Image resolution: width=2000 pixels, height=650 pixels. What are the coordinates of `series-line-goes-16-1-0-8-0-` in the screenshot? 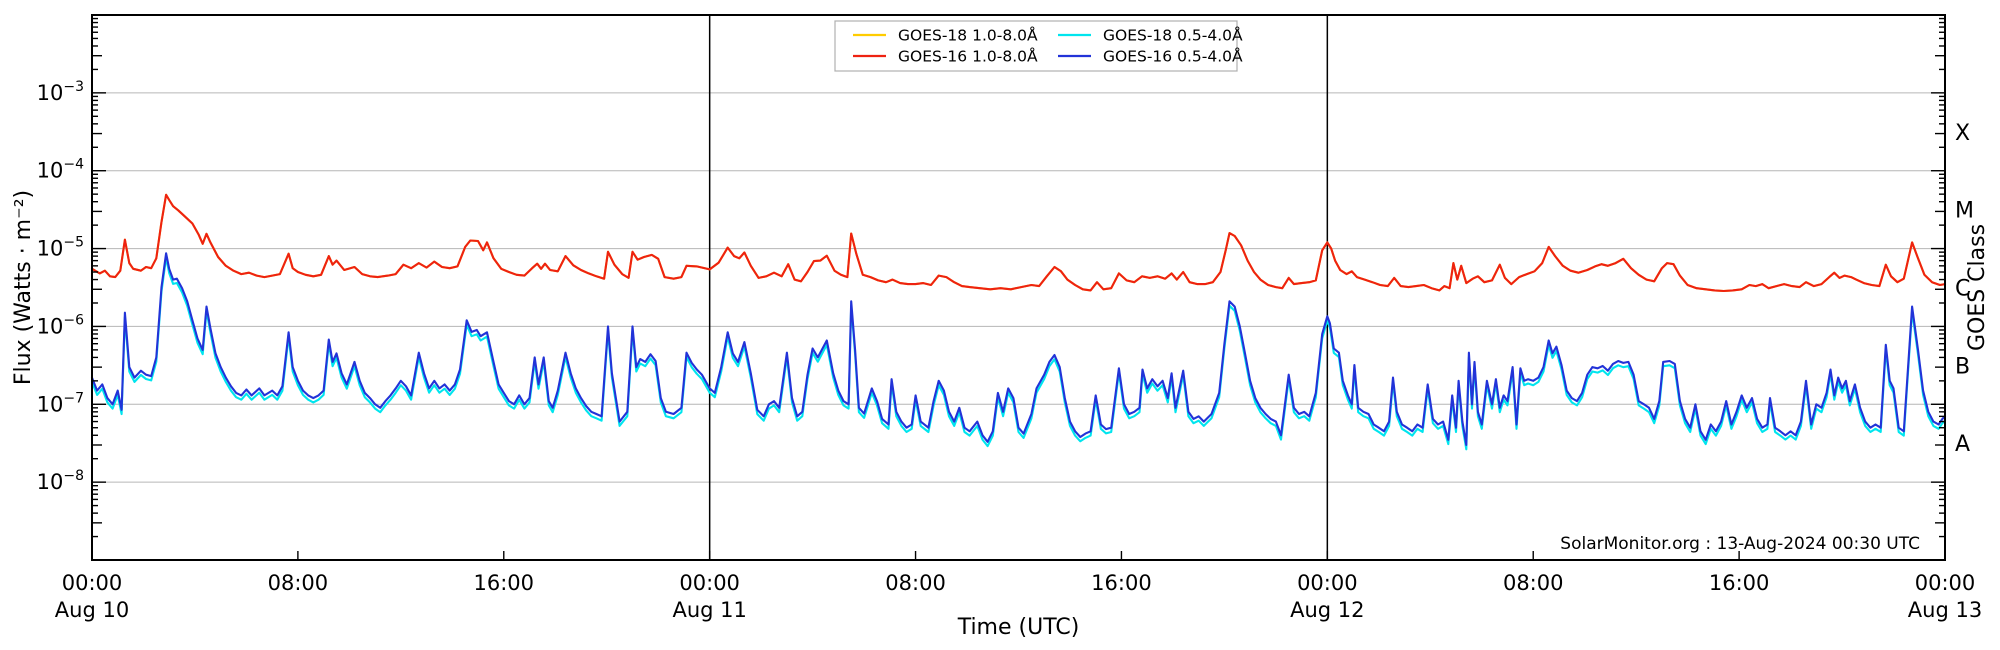 It's located at (1018, 243).